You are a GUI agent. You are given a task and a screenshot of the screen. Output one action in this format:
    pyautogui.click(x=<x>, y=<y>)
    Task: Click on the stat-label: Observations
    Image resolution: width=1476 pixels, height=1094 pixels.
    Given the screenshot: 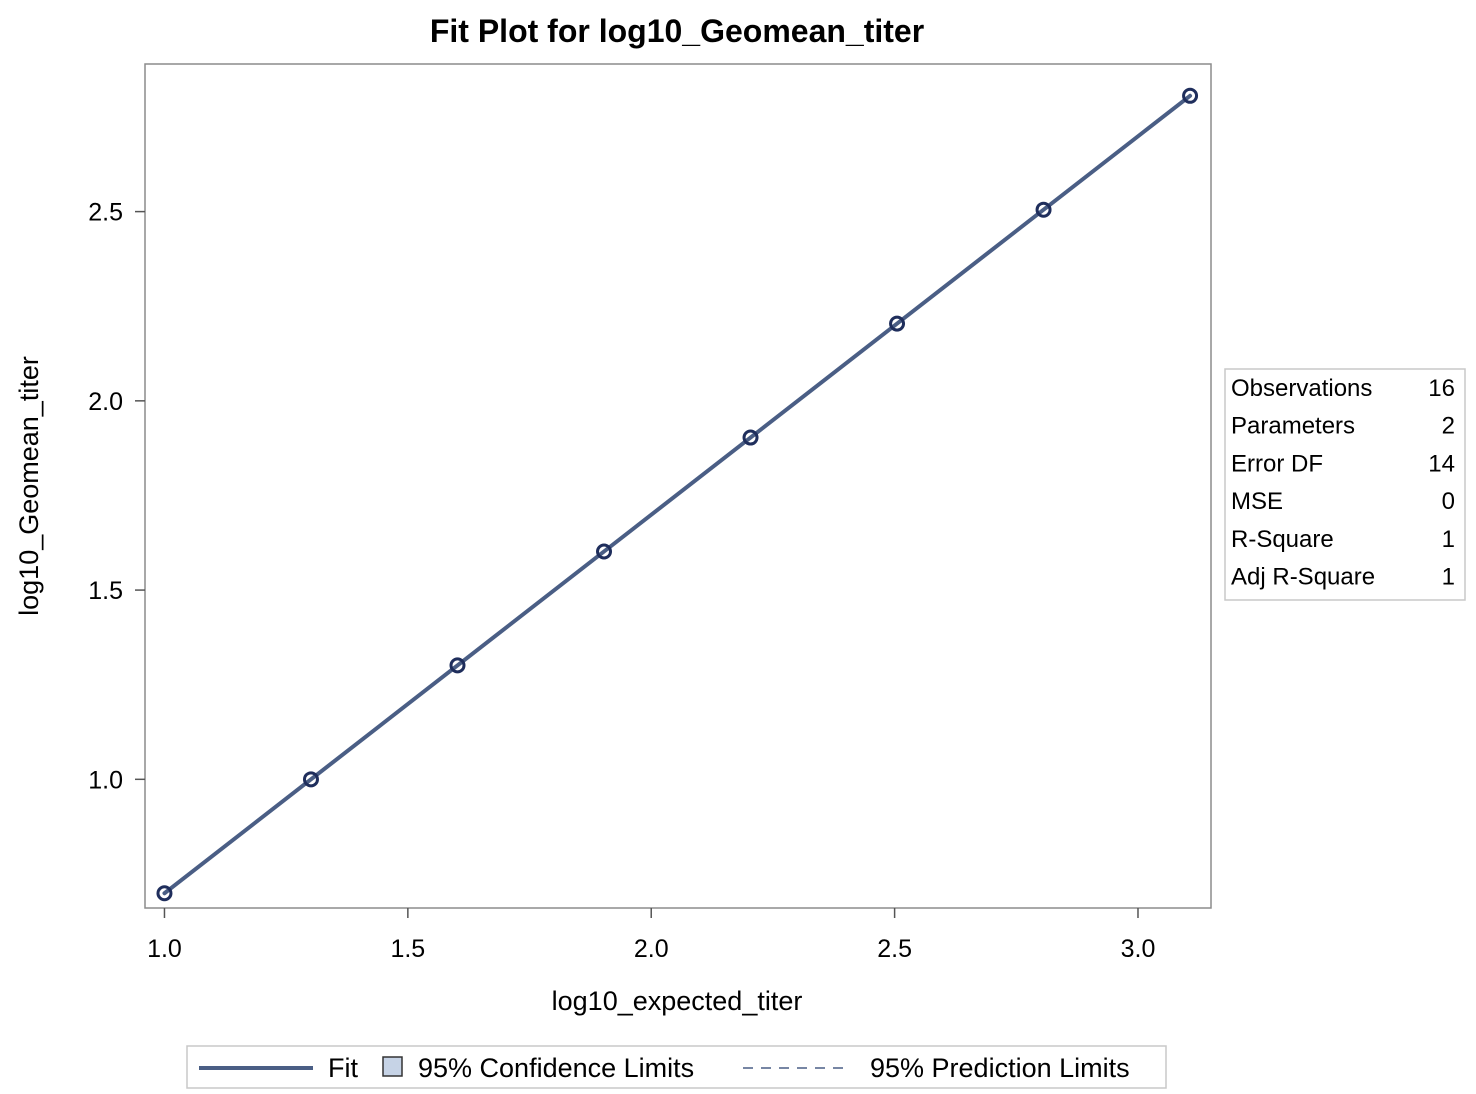 What is the action you would take?
    pyautogui.click(x=1301, y=388)
    